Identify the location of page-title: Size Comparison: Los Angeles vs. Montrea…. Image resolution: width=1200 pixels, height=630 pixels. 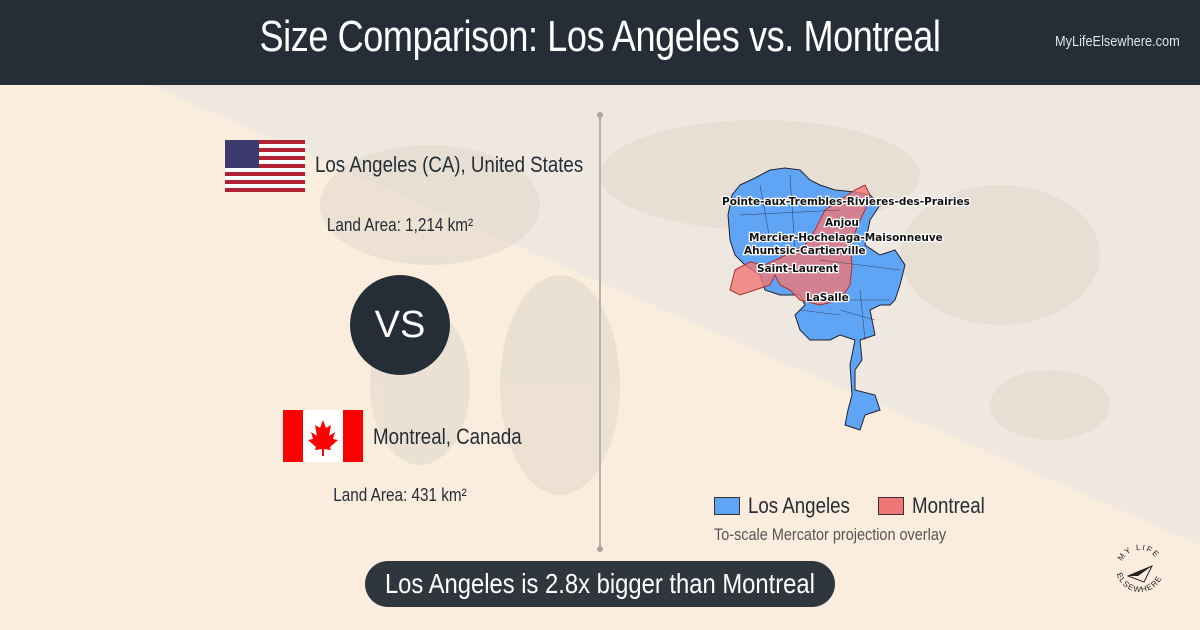
(600, 36).